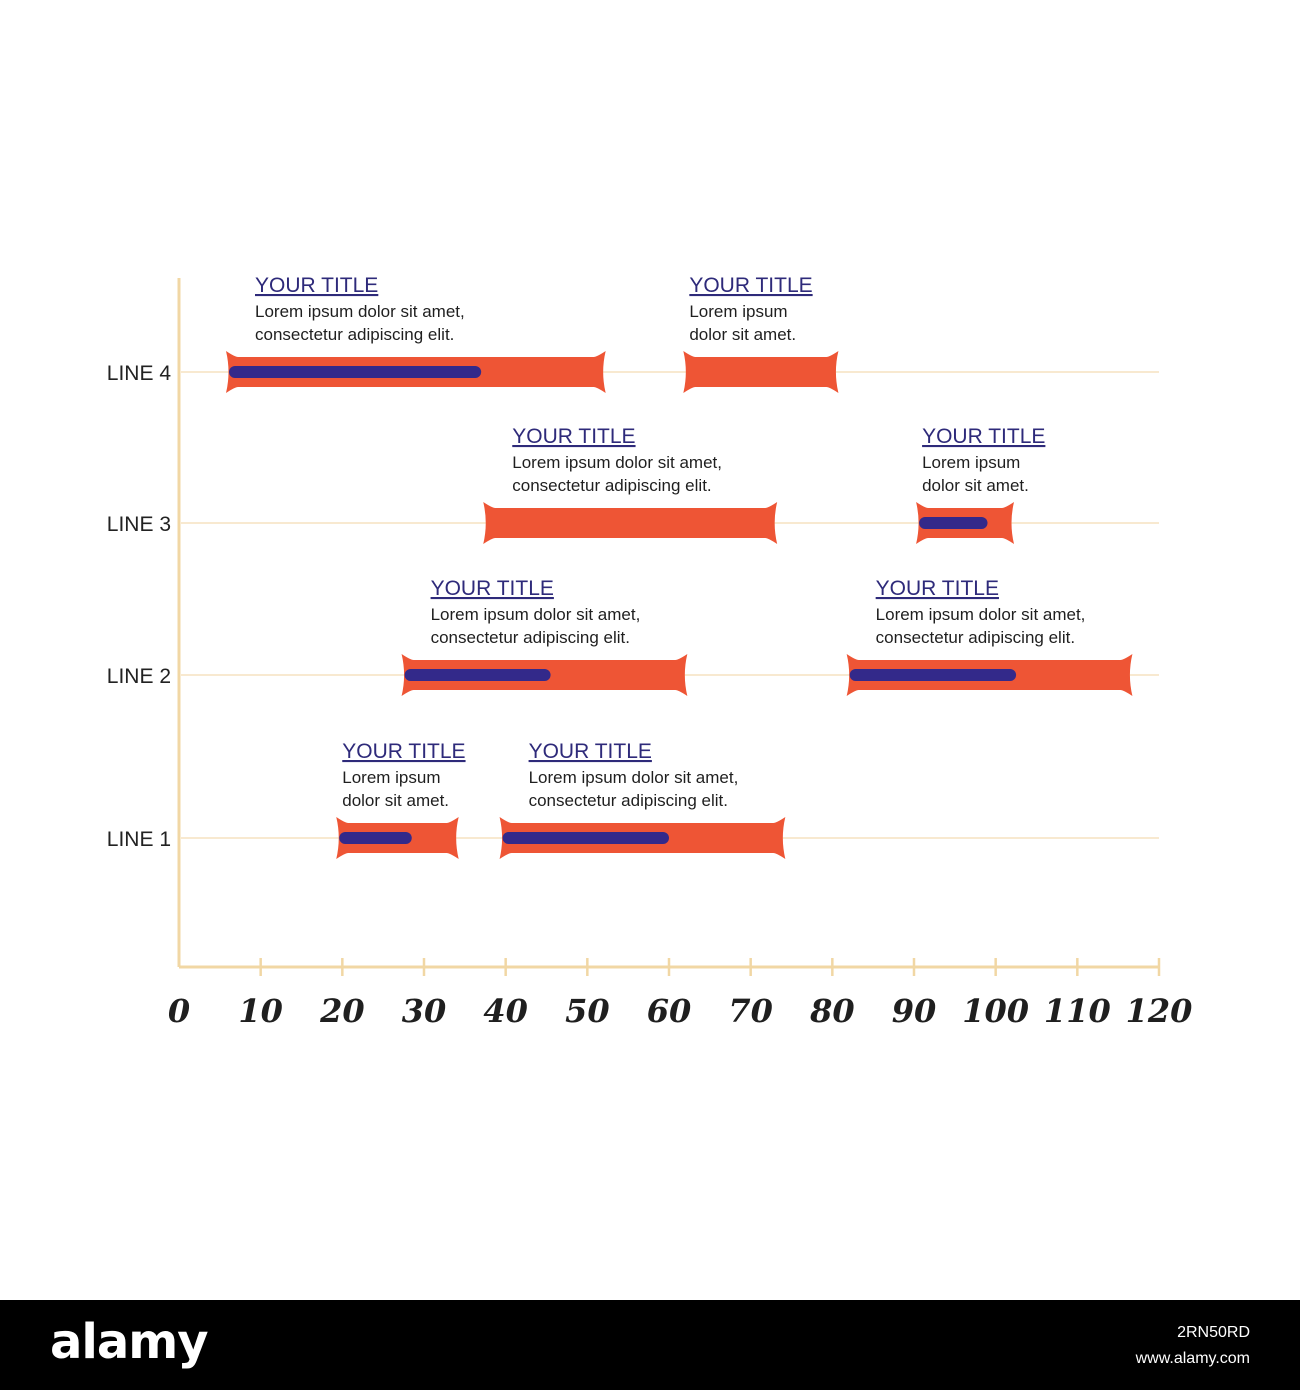  What do you see at coordinates (129, 1342) in the screenshot?
I see `footer-logo: alamy` at bounding box center [129, 1342].